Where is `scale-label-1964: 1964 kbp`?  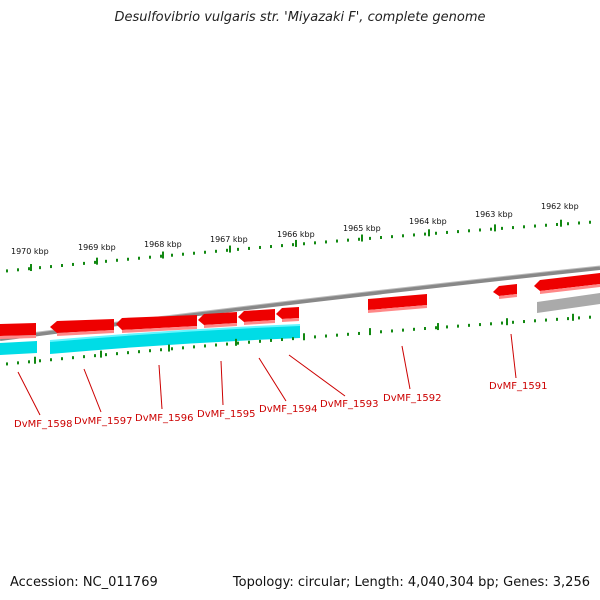 scale-label-1964: 1964 kbp is located at coordinates (428, 221).